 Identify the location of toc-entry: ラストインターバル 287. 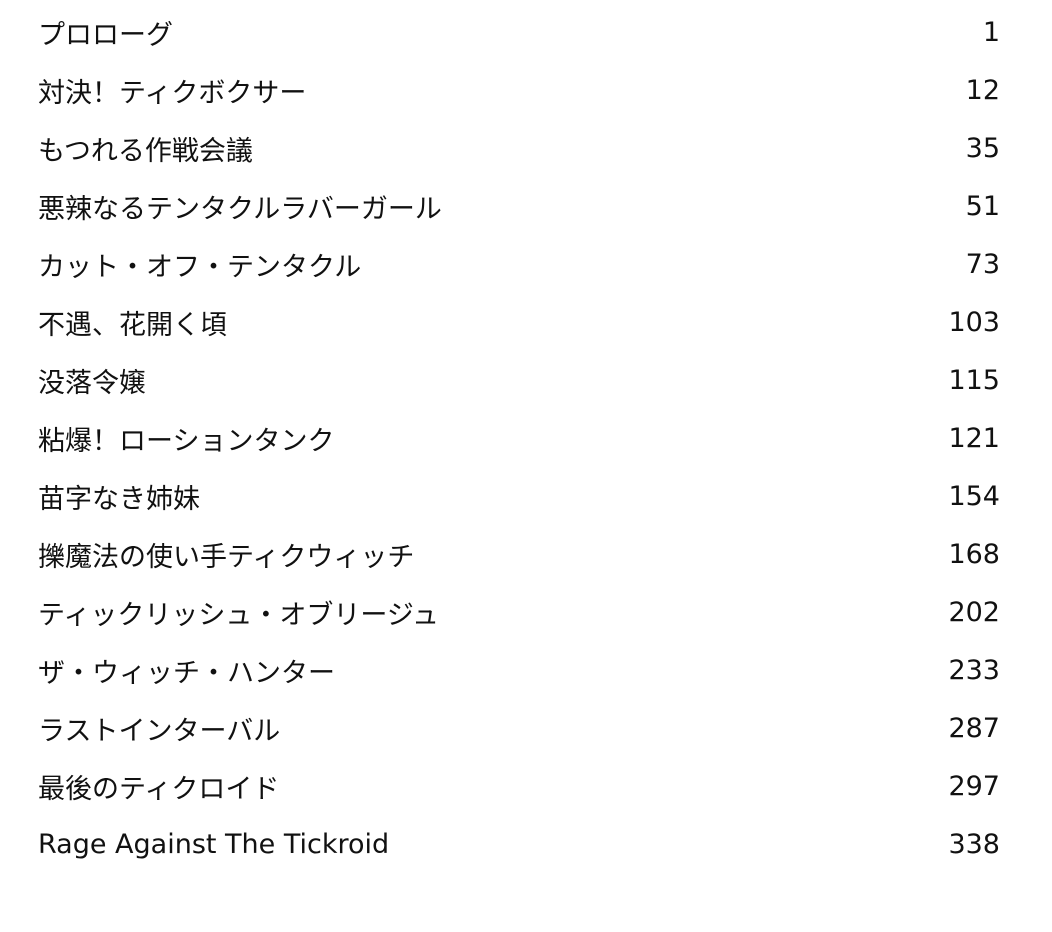
(519, 728).